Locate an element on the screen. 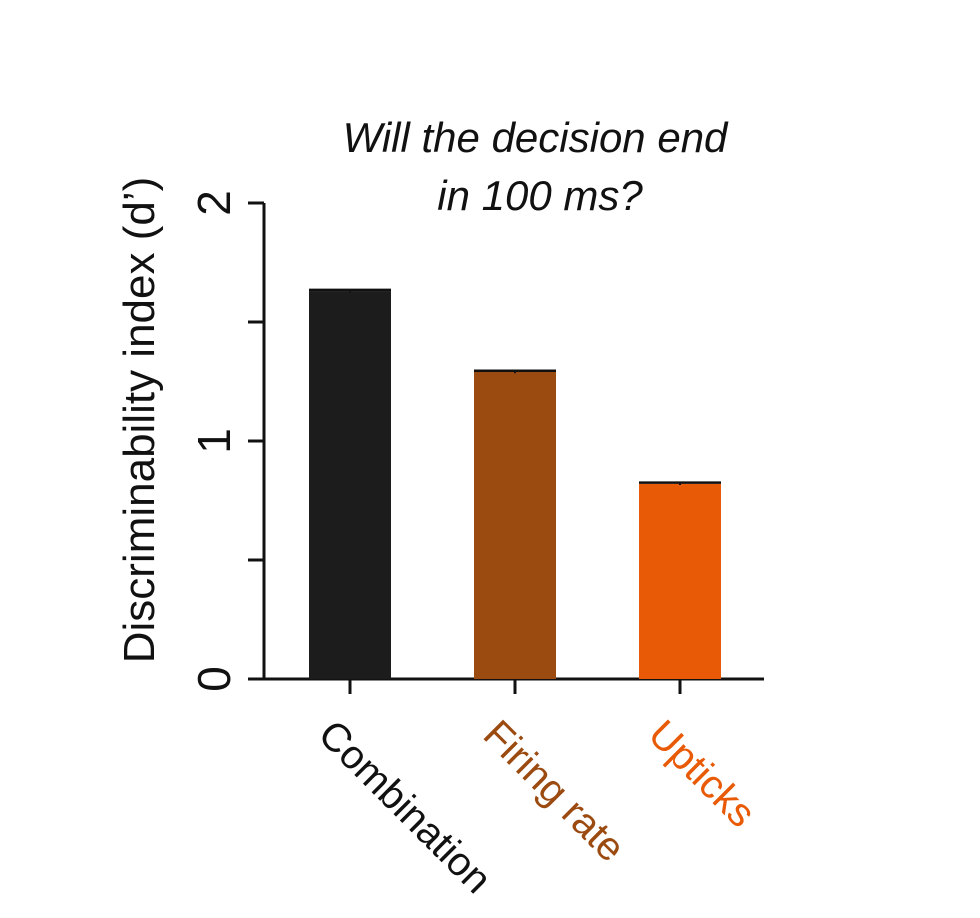  category-label: Upticks is located at coordinates (702, 774).